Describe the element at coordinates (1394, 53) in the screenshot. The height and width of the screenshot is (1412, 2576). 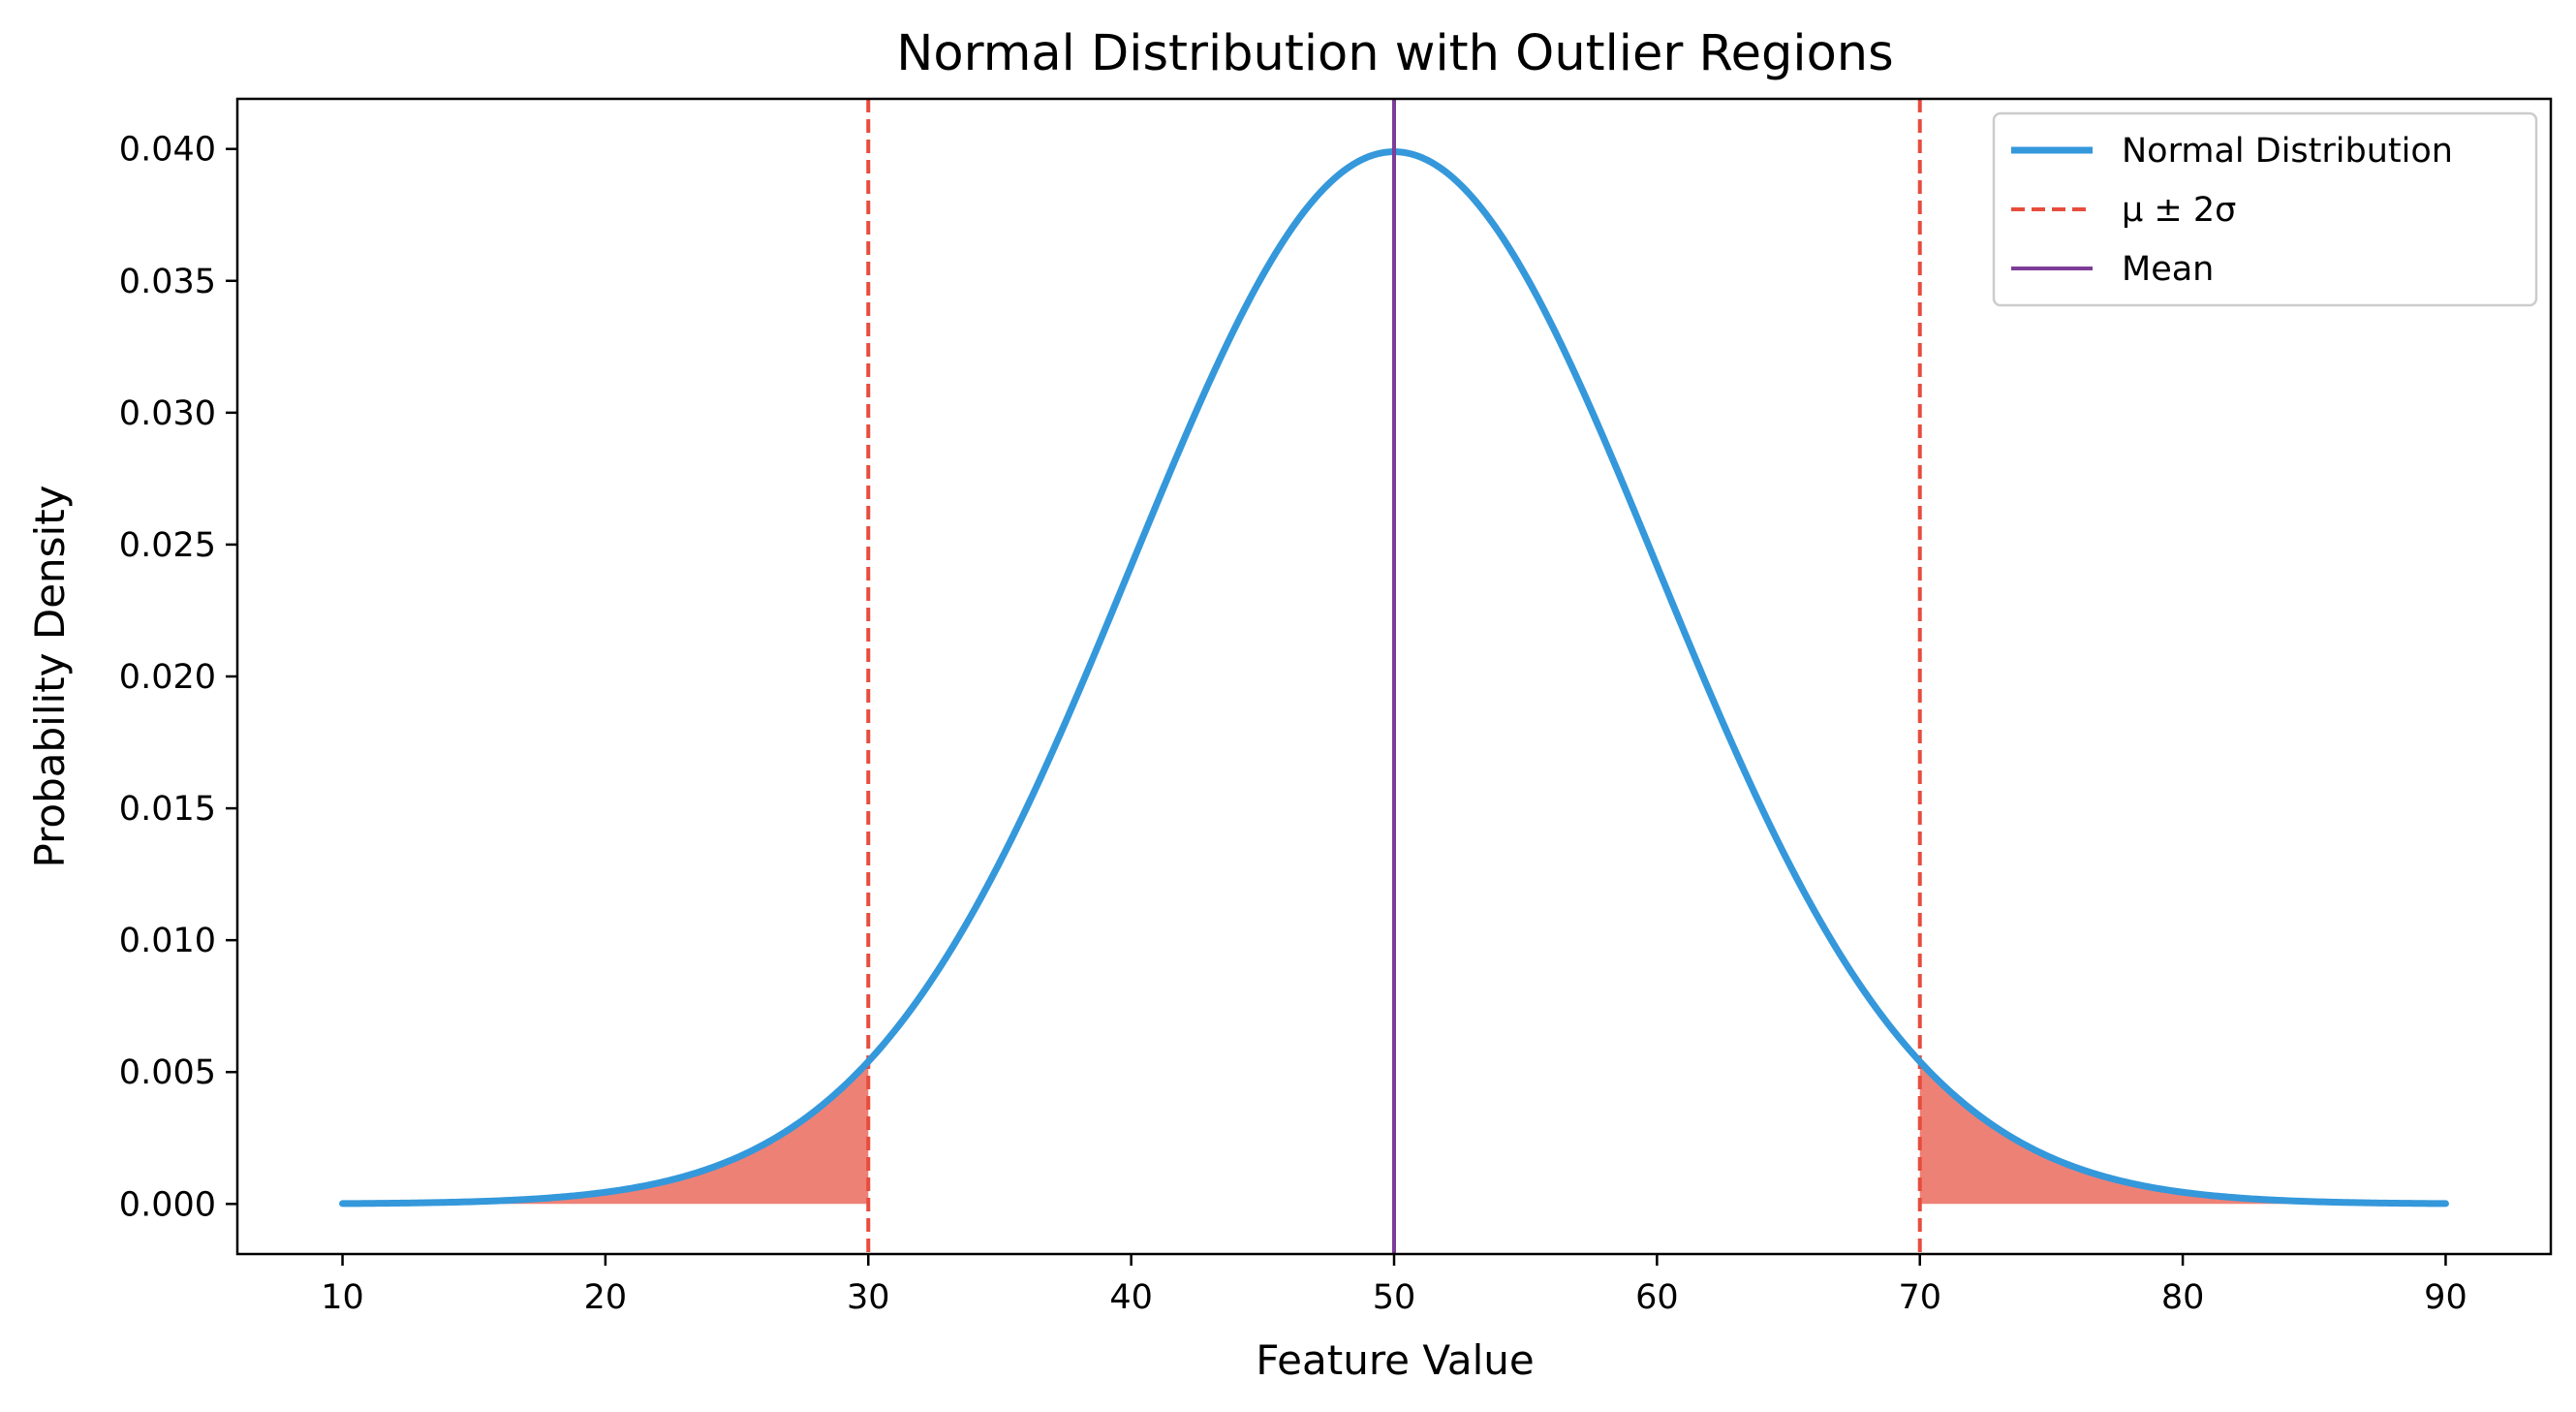
I see `chart-title: Normal Distribution with Outlier Regions` at that location.